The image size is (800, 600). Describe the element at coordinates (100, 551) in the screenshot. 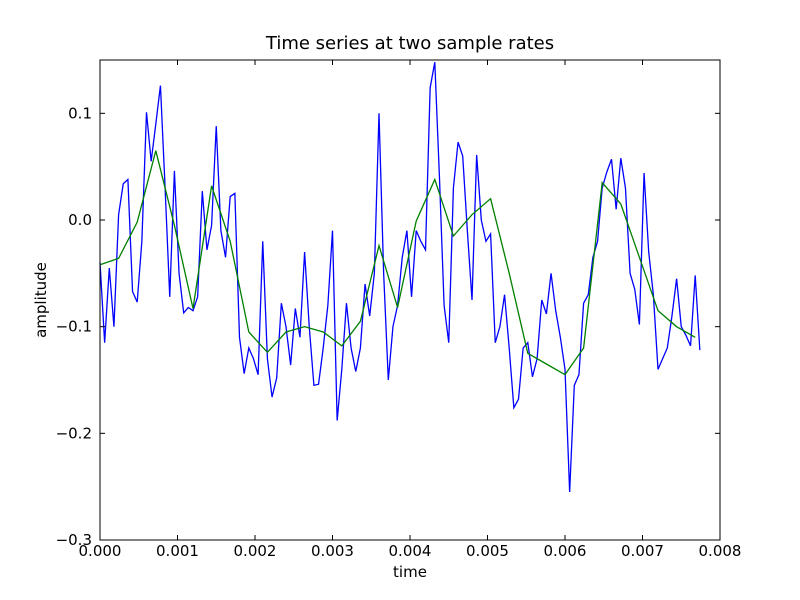

I see `x-tick-label: 0.000` at that location.